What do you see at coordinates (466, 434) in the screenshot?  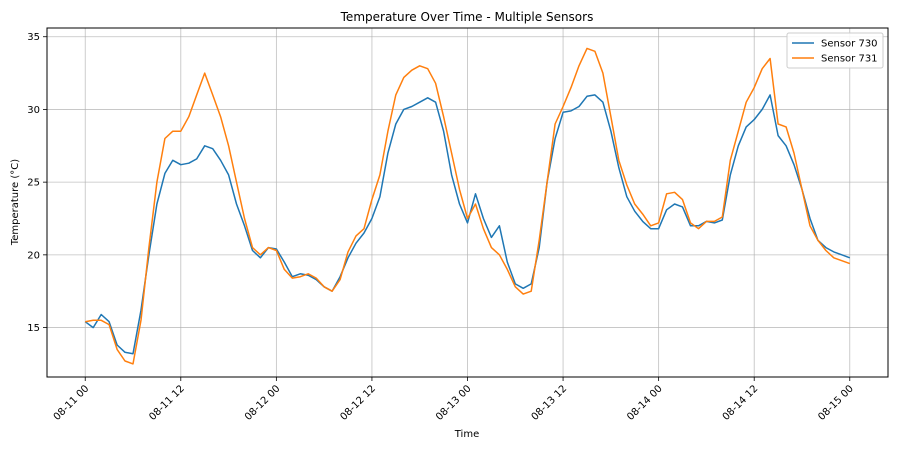 I see `x-axis-label: Time` at bounding box center [466, 434].